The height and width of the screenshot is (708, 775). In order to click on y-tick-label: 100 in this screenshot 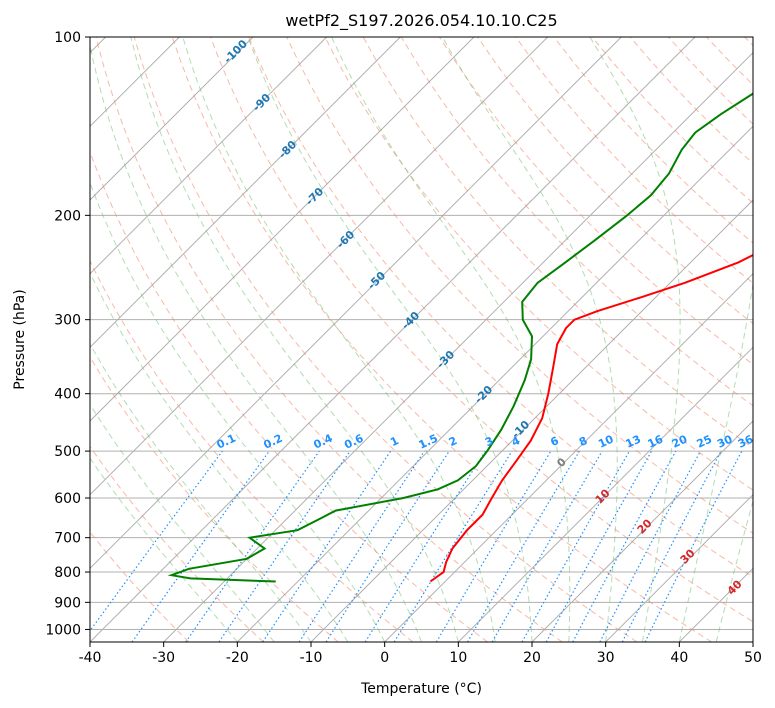, I will do `click(67, 38)`.